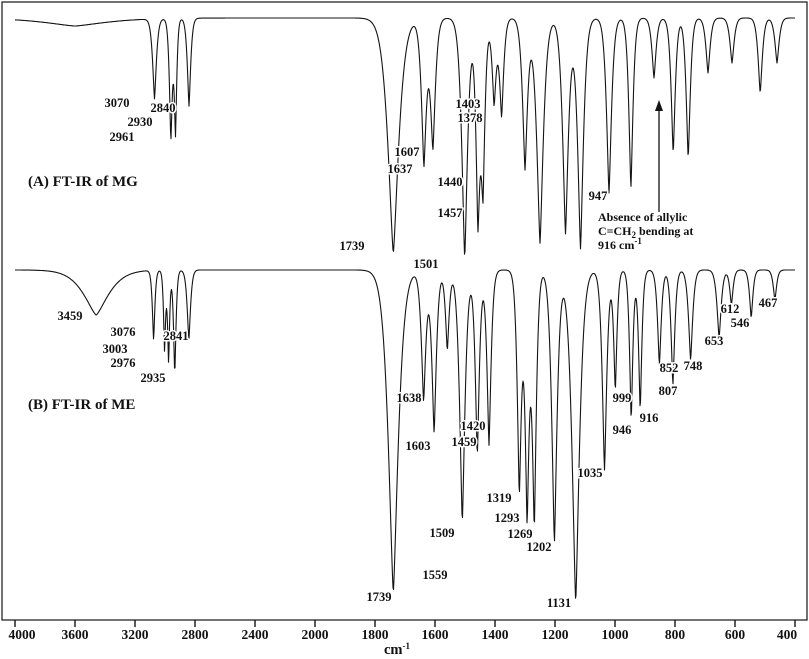 The height and width of the screenshot is (659, 809). Describe the element at coordinates (195, 634) in the screenshot. I see `axis-tick-label: 2800` at that location.